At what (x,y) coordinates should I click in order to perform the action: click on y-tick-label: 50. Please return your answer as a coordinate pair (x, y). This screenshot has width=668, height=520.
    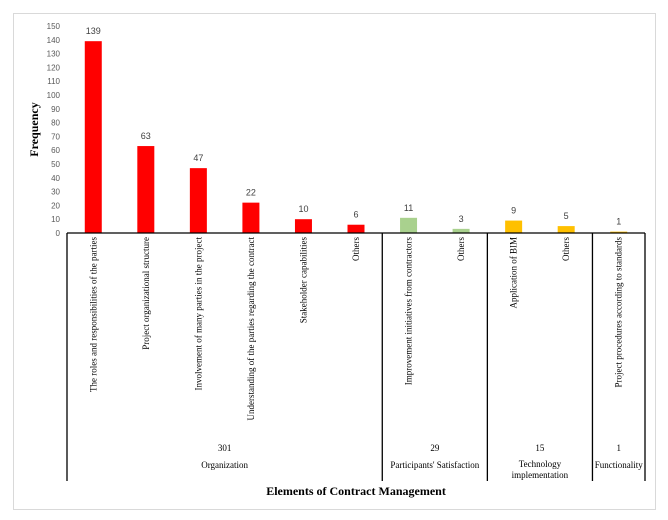
    Looking at the image, I should click on (55, 164).